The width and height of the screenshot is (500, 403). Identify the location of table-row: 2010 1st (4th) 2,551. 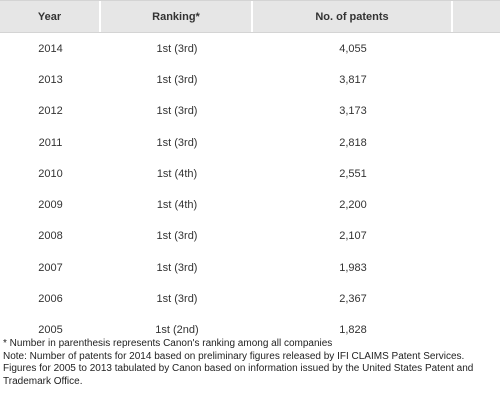
(250, 173).